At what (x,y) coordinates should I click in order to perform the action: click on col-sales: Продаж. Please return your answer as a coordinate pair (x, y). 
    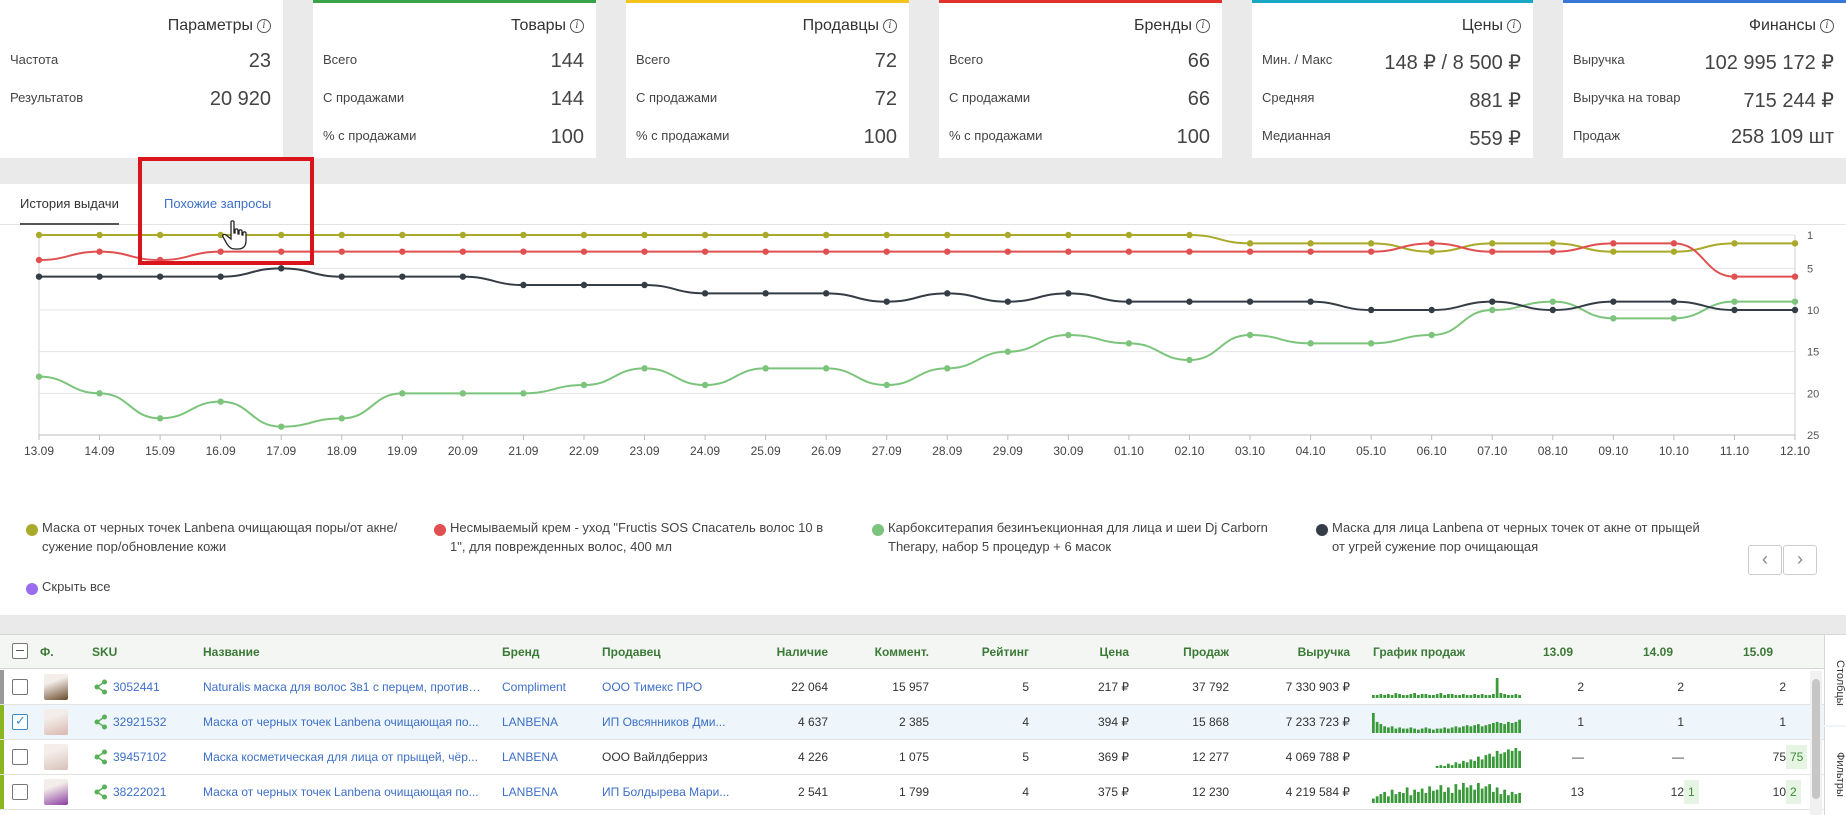
    Looking at the image, I should click on (1206, 652).